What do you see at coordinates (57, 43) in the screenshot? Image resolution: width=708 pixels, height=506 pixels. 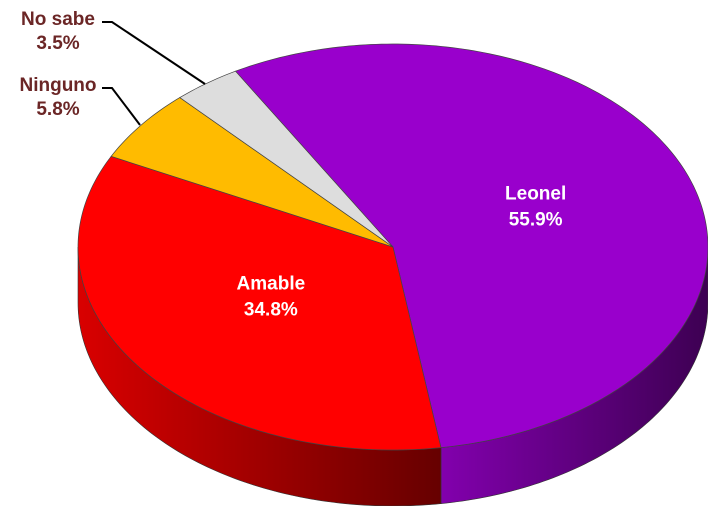 I see `slice-value: 3.5%` at bounding box center [57, 43].